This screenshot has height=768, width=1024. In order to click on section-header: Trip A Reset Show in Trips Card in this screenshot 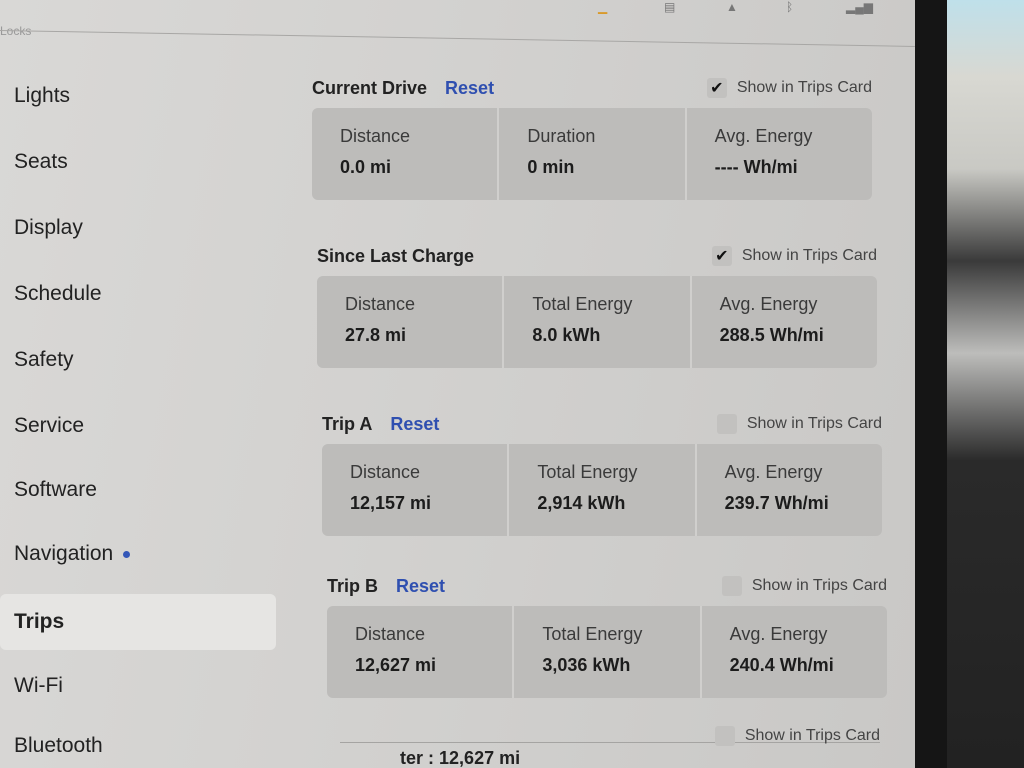, I will do `click(602, 424)`.